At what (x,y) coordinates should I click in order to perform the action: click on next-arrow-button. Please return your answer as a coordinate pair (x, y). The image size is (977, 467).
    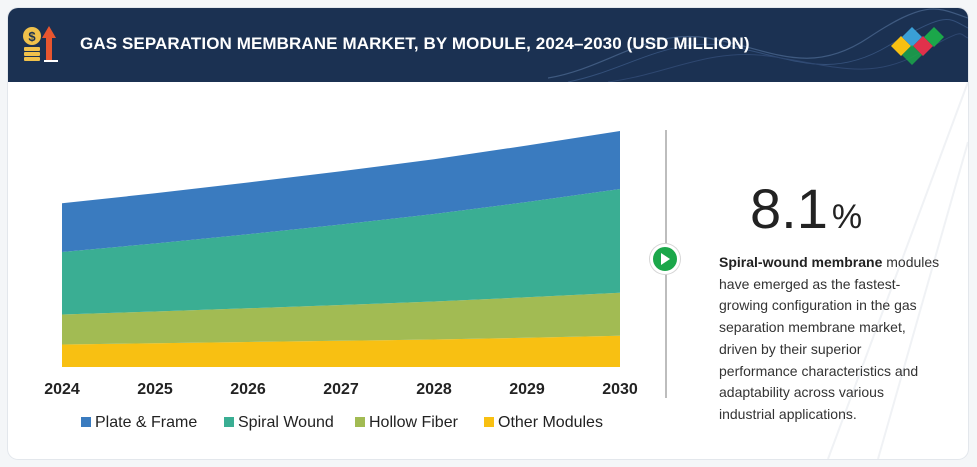
    Looking at the image, I should click on (665, 259).